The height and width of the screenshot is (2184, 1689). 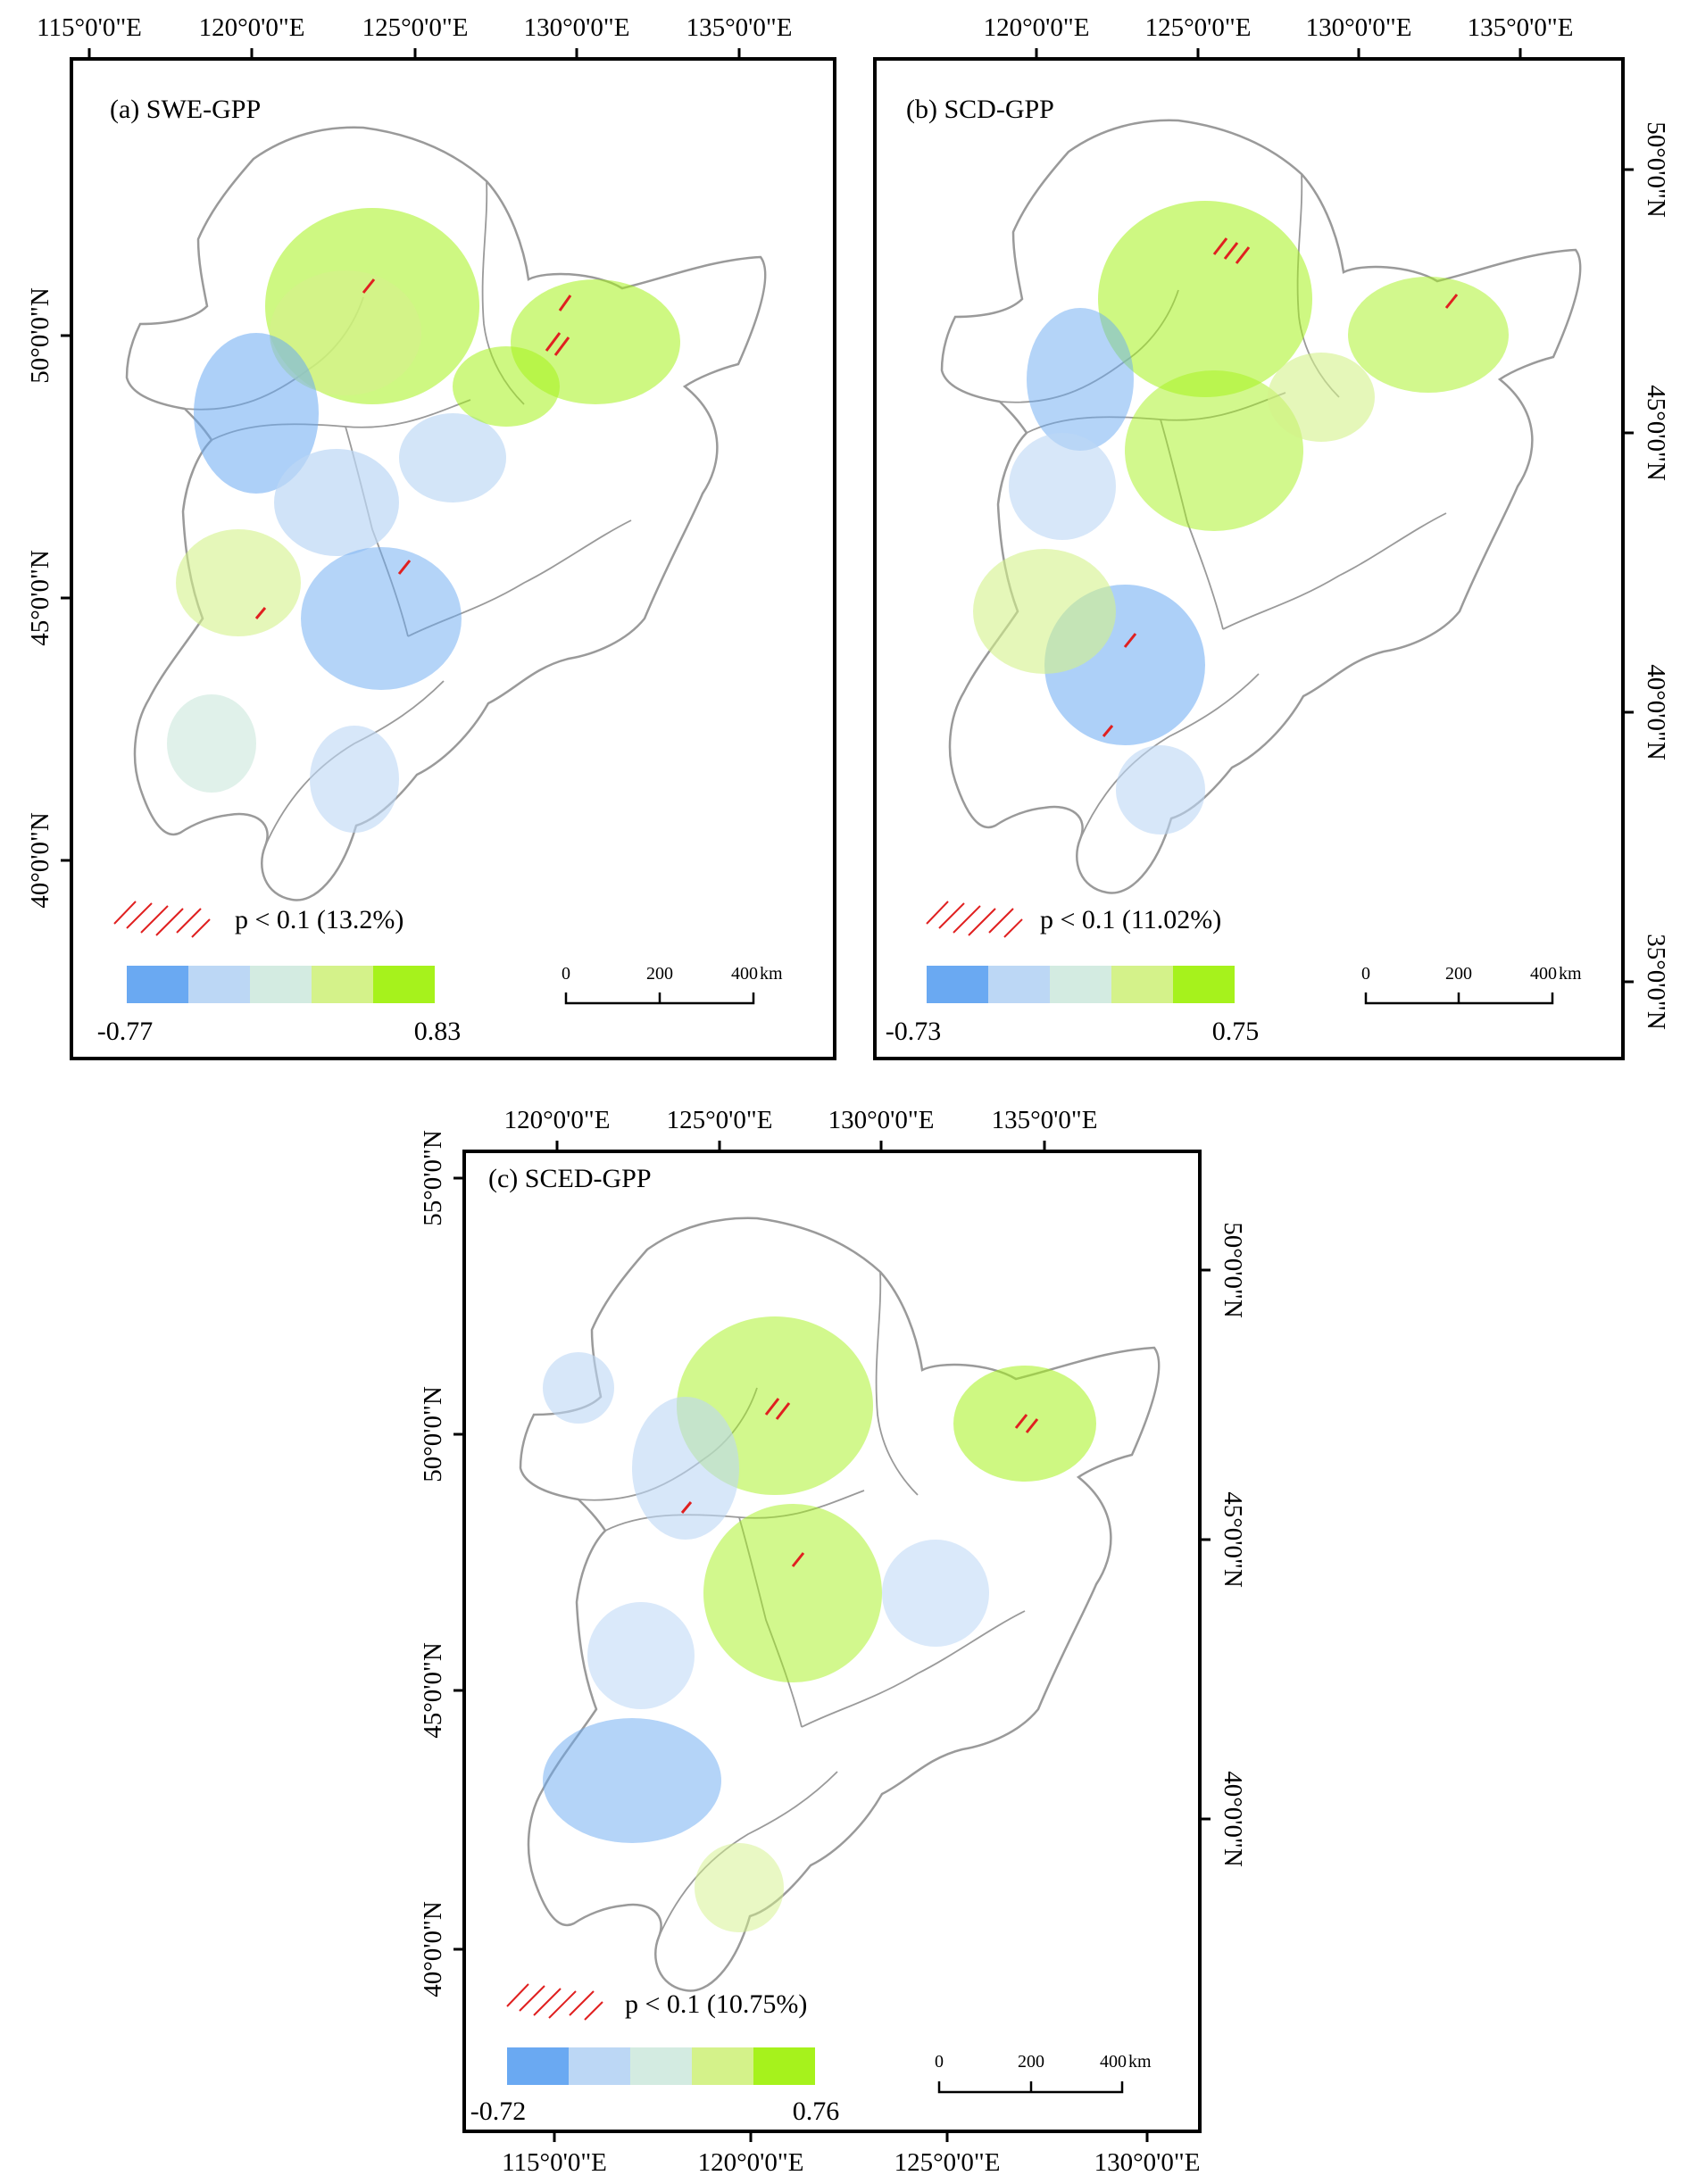 I want to click on region-map-c, so click(x=840, y=1605).